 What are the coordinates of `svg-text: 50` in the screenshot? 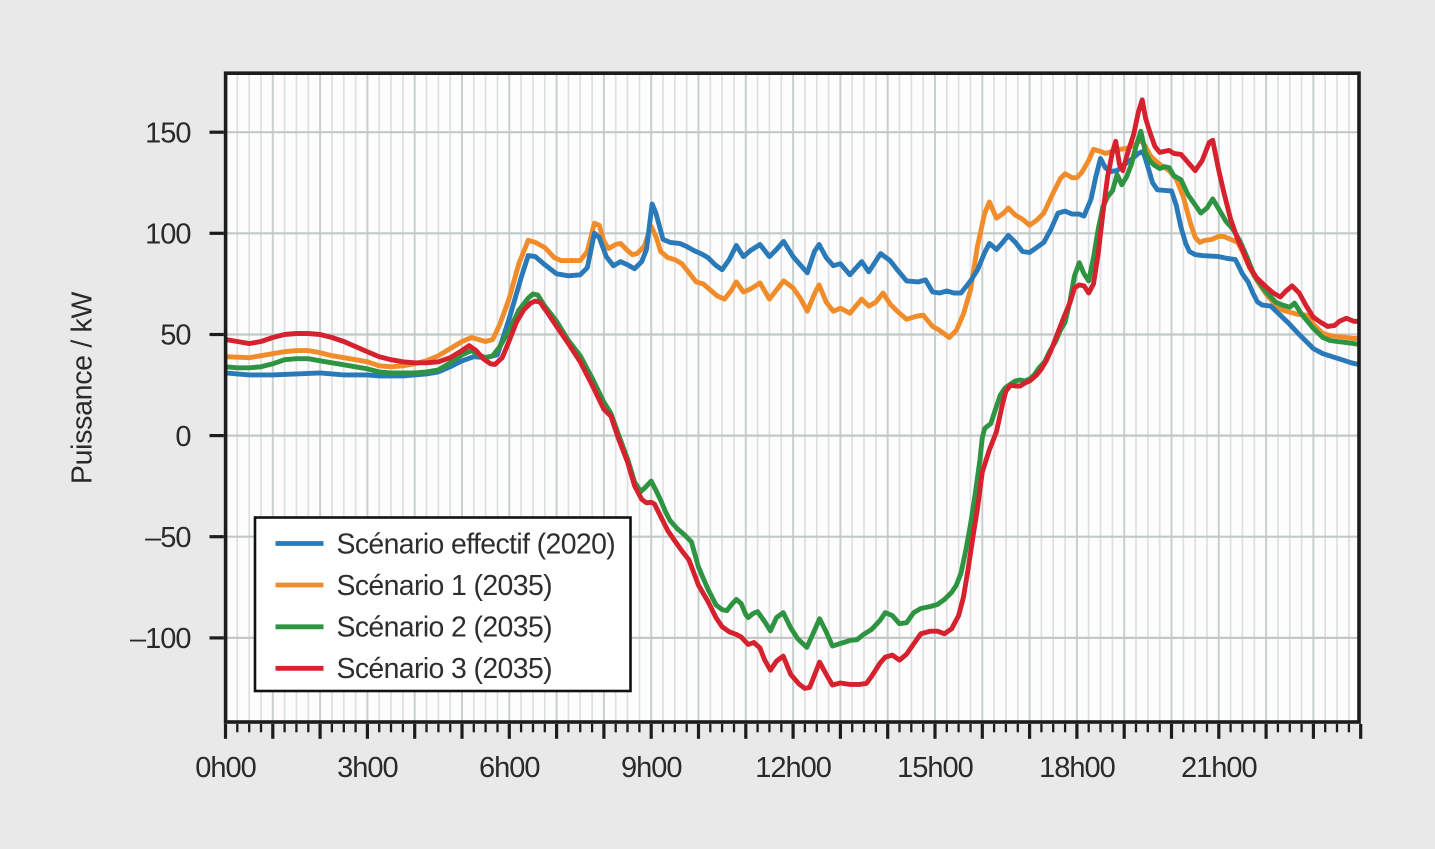 It's located at (175, 336).